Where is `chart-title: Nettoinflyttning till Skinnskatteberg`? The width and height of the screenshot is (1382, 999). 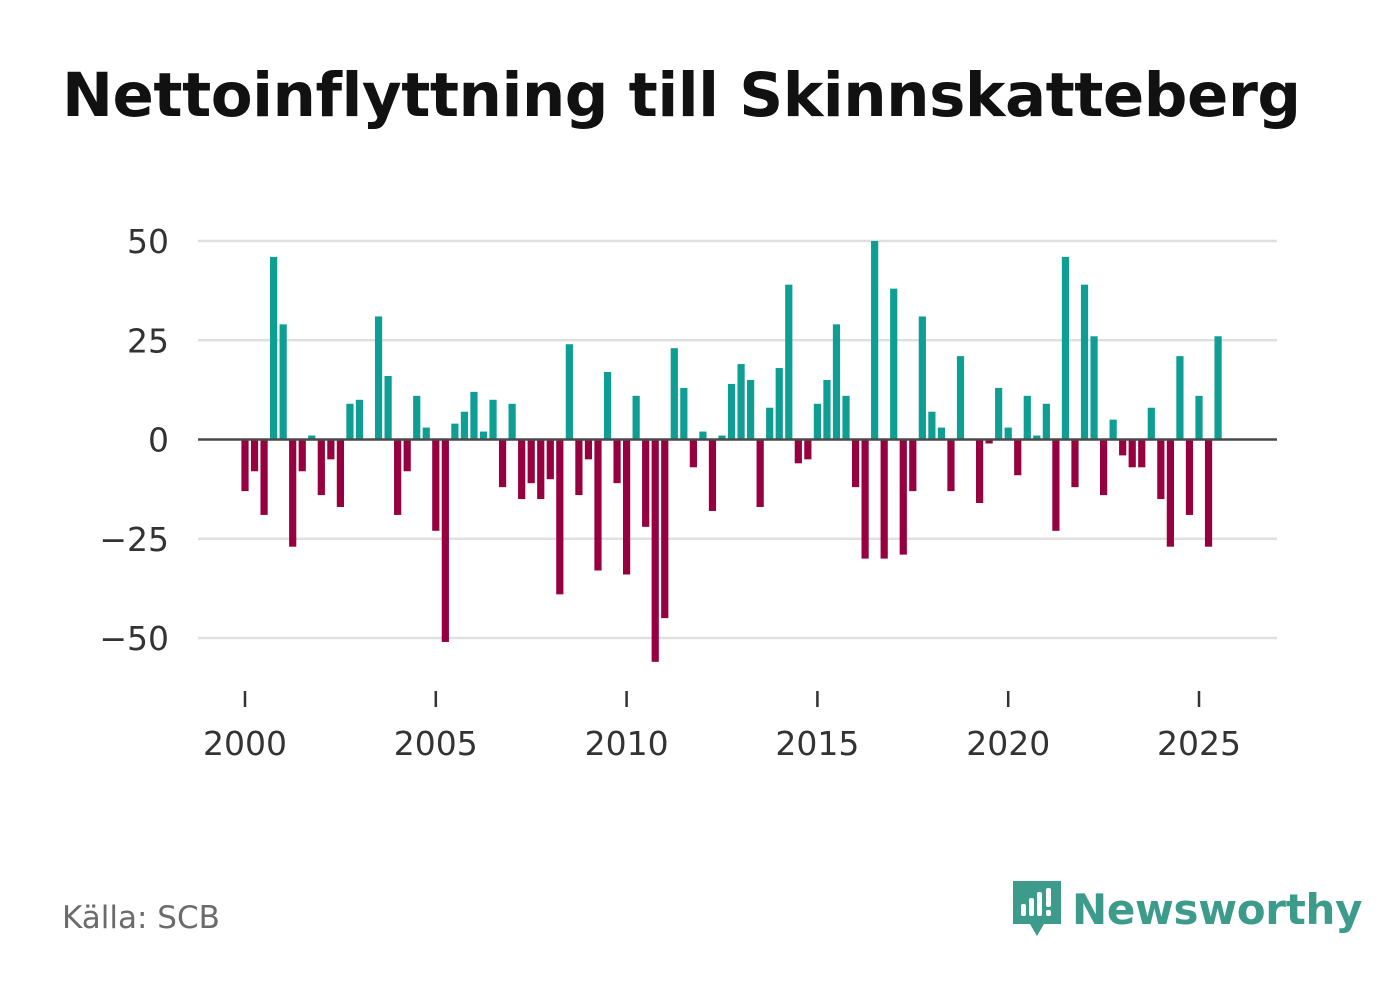 chart-title: Nettoinflyttning till Skinnskatteberg is located at coordinates (681, 95).